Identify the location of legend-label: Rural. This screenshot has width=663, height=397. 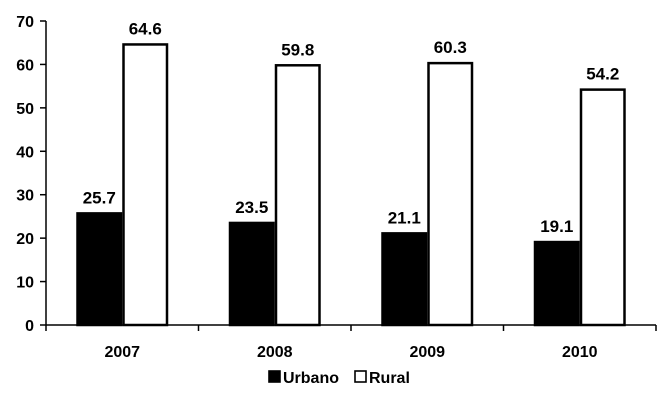
(389, 378).